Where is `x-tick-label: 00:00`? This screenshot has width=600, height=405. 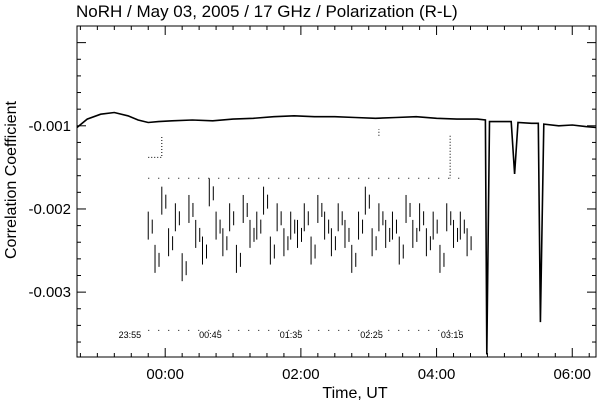
x-tick-label: 00:00 is located at coordinates (165, 374).